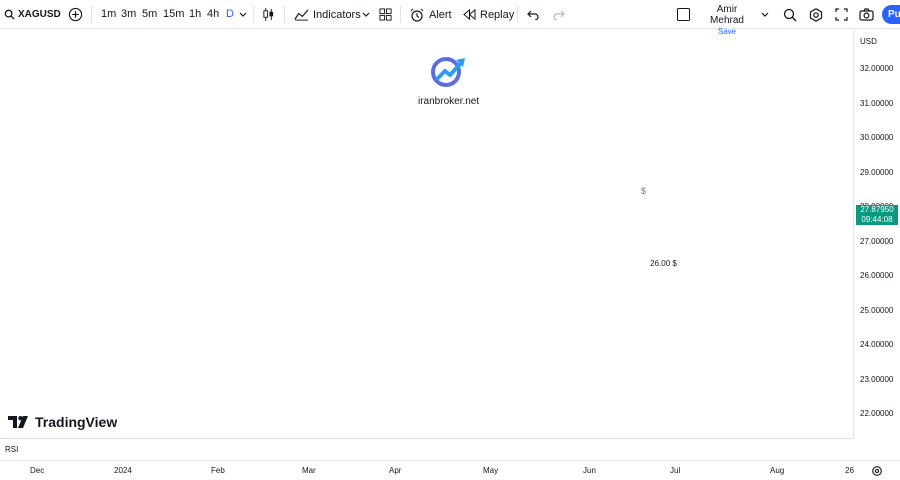 Image resolution: width=900 pixels, height=480 pixels. What do you see at coordinates (218, 470) in the screenshot?
I see `time-tick: Feb` at bounding box center [218, 470].